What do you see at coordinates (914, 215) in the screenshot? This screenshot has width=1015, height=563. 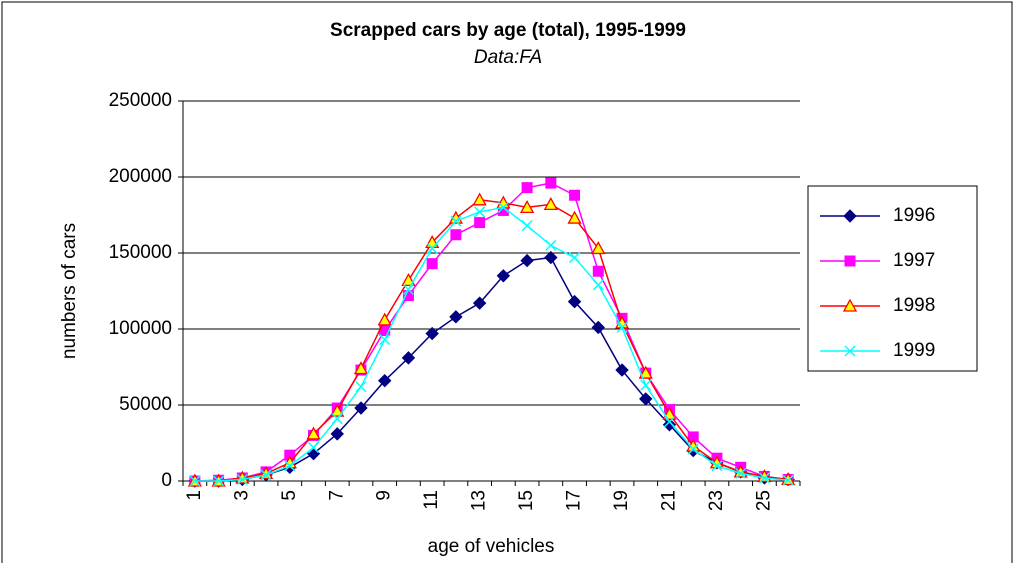 I see `legend-label: 1996` at bounding box center [914, 215].